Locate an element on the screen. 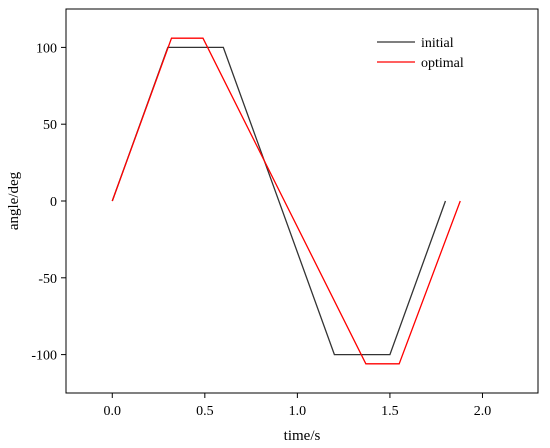  legend: initial optimal is located at coordinates (420, 53).